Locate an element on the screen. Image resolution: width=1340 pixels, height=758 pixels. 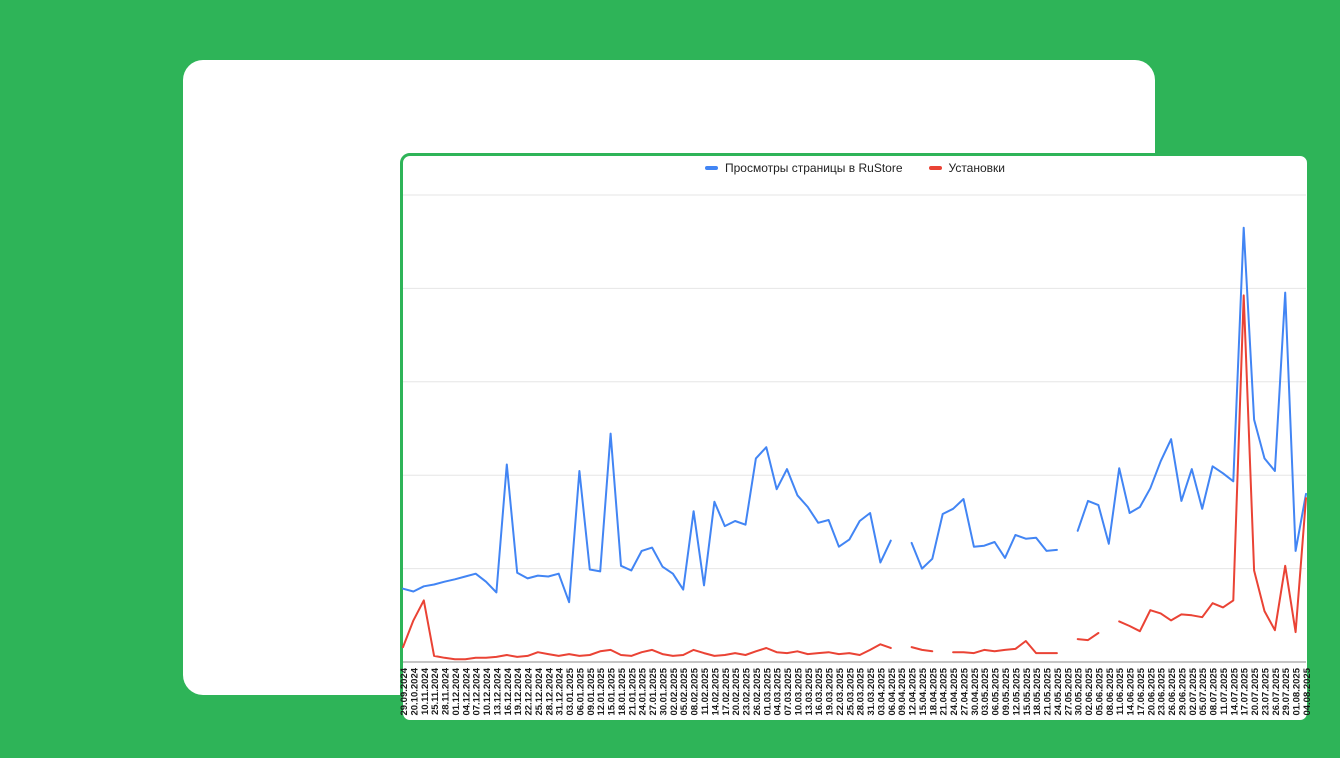
x-axis-label: 25.11.2024 is located at coordinates (435, 691).